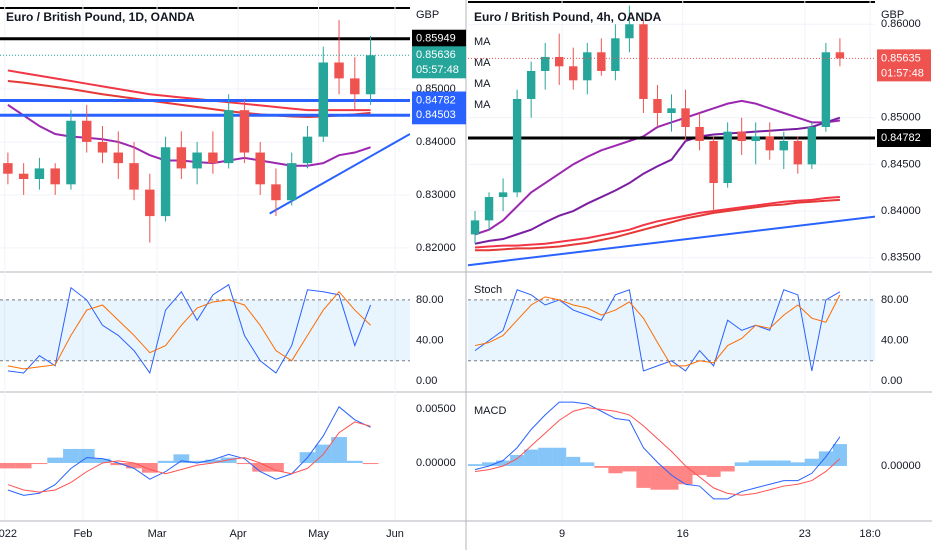 The width and height of the screenshot is (932, 550). I want to click on y-tick-label: 0.00000, so click(436, 463).